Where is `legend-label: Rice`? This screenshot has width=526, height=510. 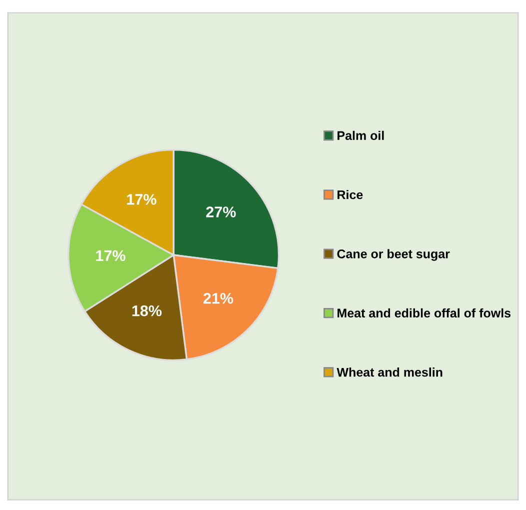
legend-label: Rice is located at coordinates (350, 195).